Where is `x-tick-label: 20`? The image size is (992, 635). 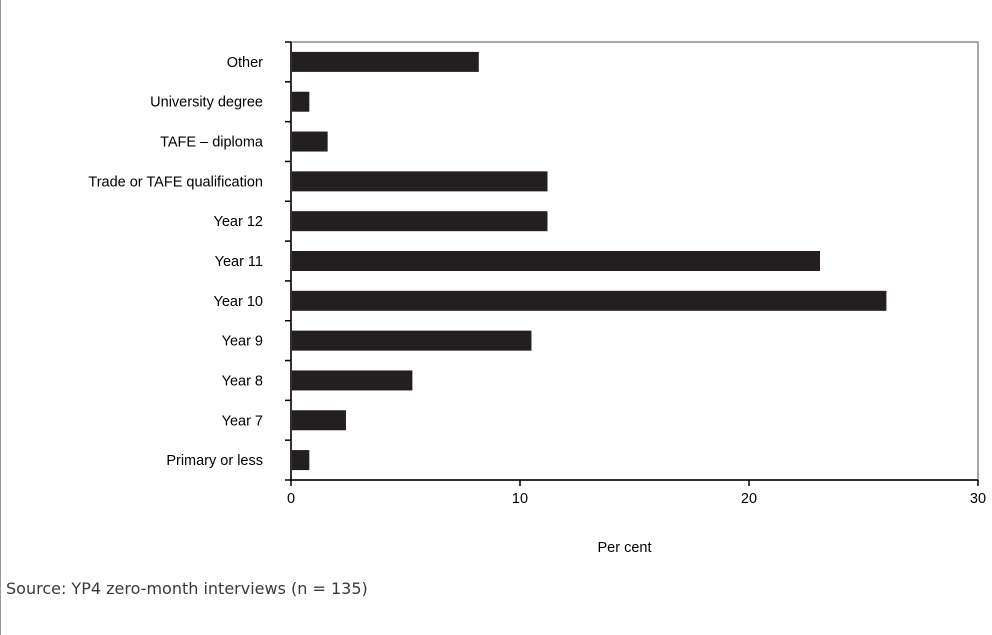
x-tick-label: 20 is located at coordinates (749, 499).